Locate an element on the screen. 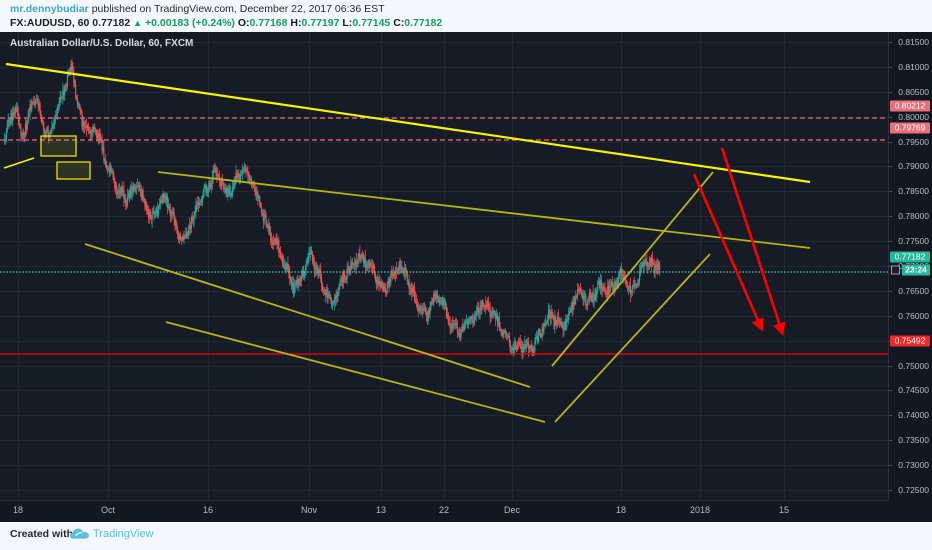  price-tick-label: 0.75000 is located at coordinates (913, 365).